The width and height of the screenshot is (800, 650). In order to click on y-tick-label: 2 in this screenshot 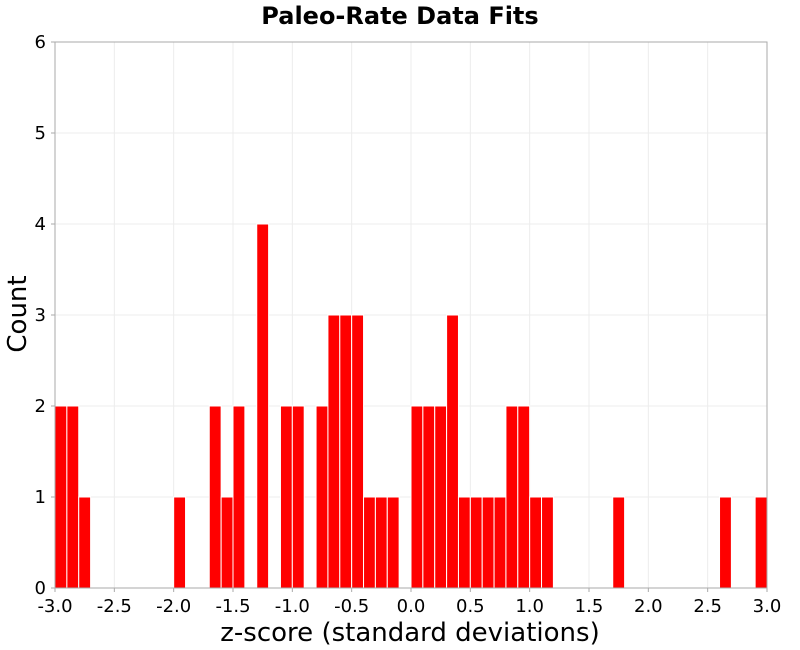, I will do `click(40, 406)`.